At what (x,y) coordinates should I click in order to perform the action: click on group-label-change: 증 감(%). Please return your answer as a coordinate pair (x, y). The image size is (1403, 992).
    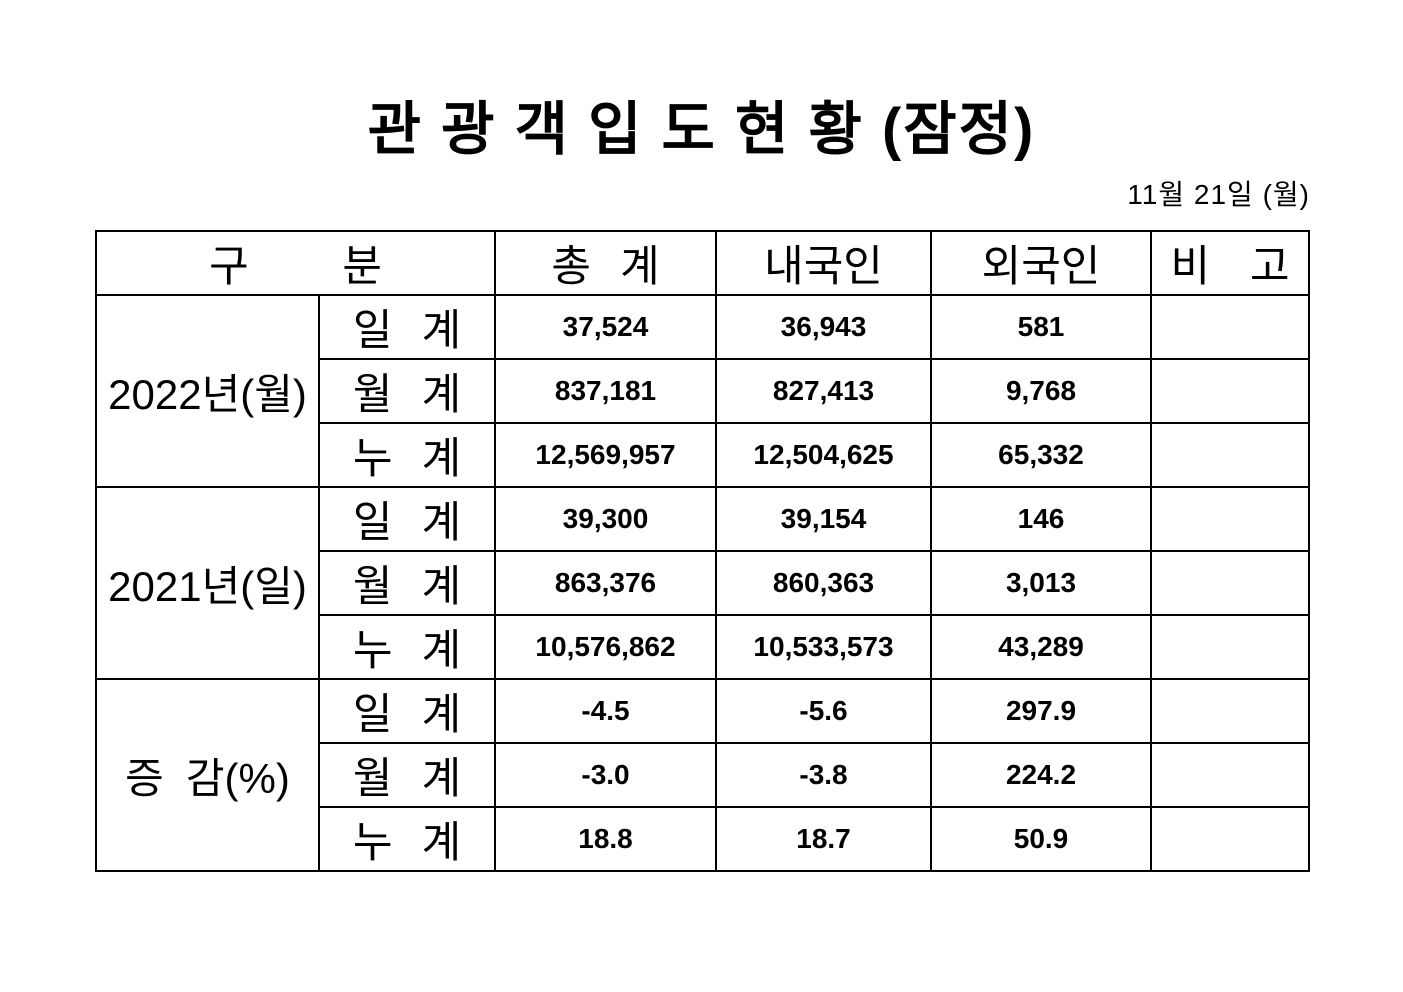
    Looking at the image, I should click on (207, 775).